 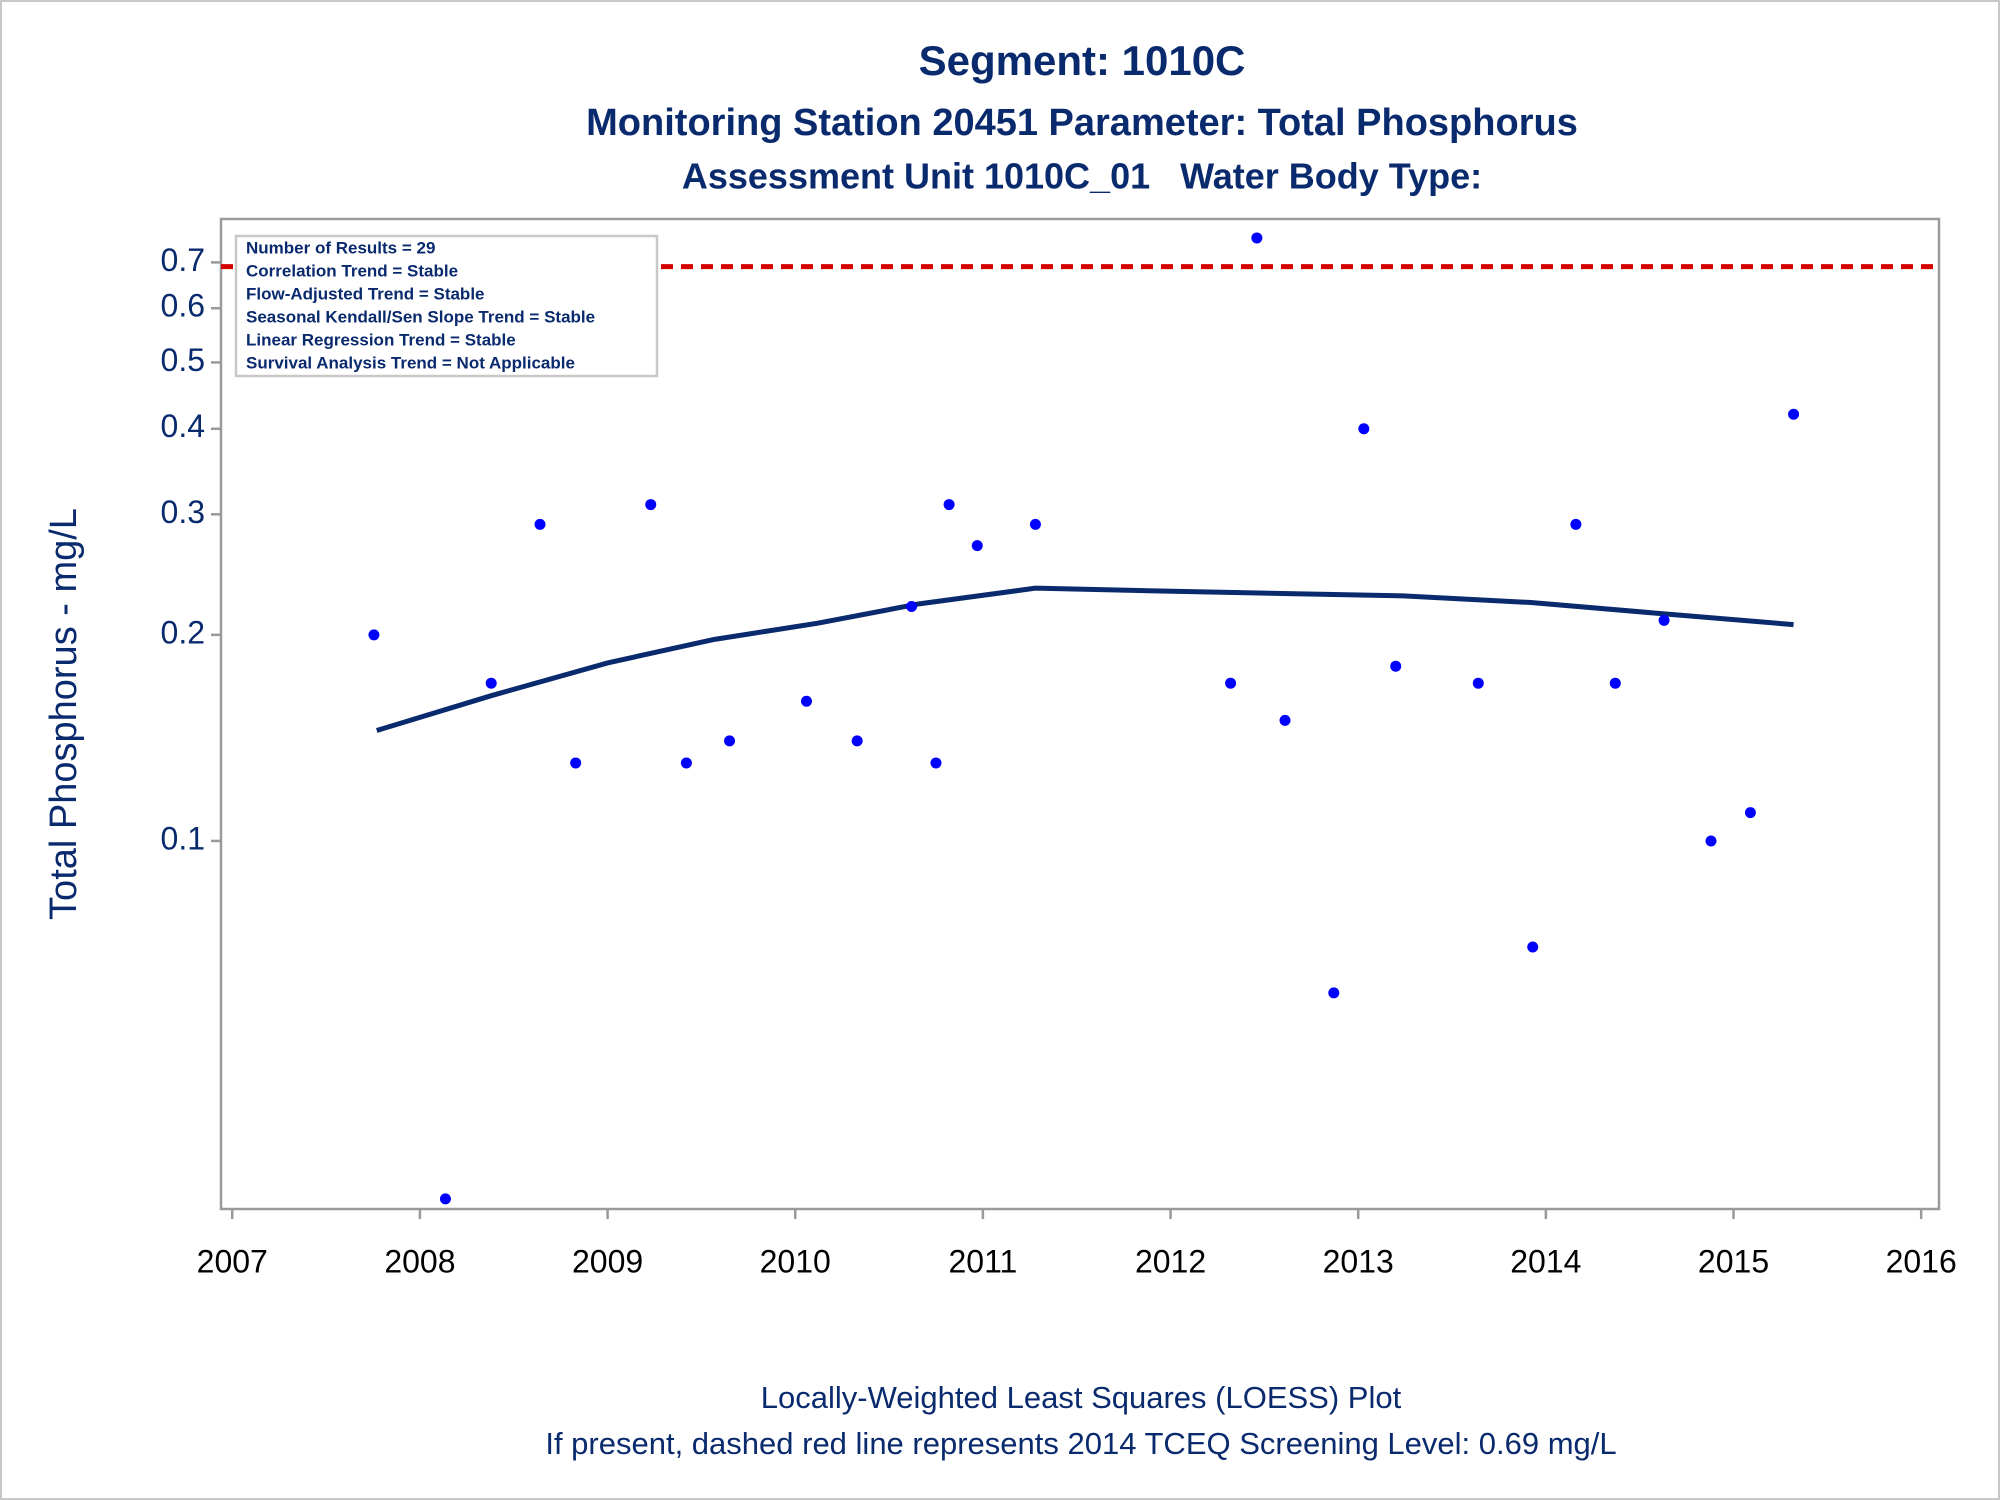 What do you see at coordinates (446, 306) in the screenshot?
I see `annotation-box` at bounding box center [446, 306].